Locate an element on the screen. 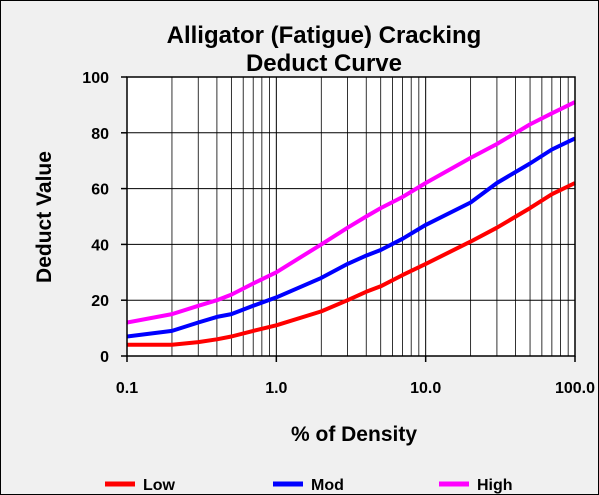 This screenshot has height=495, width=599. y-tick-label: 0 is located at coordinates (104, 357).